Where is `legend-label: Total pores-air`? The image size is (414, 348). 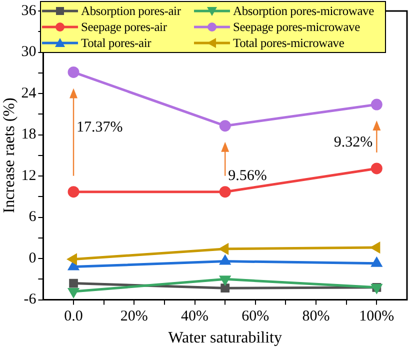 legend-label: Total pores-air is located at coordinates (116, 43).